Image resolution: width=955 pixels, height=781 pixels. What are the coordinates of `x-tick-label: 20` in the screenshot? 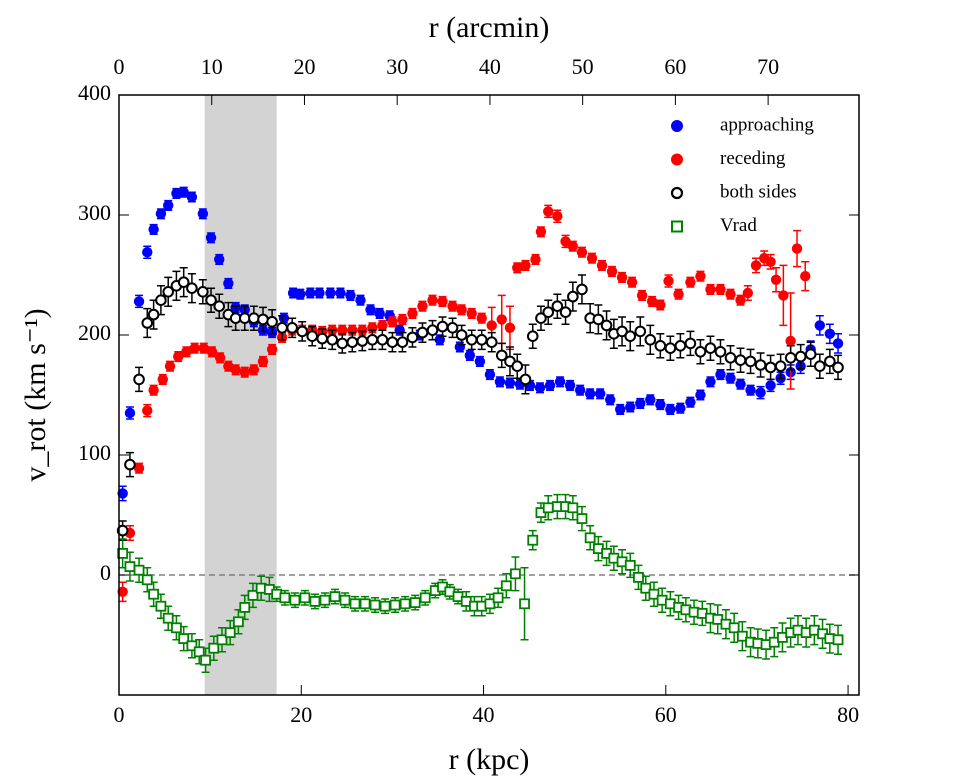 It's located at (301, 714).